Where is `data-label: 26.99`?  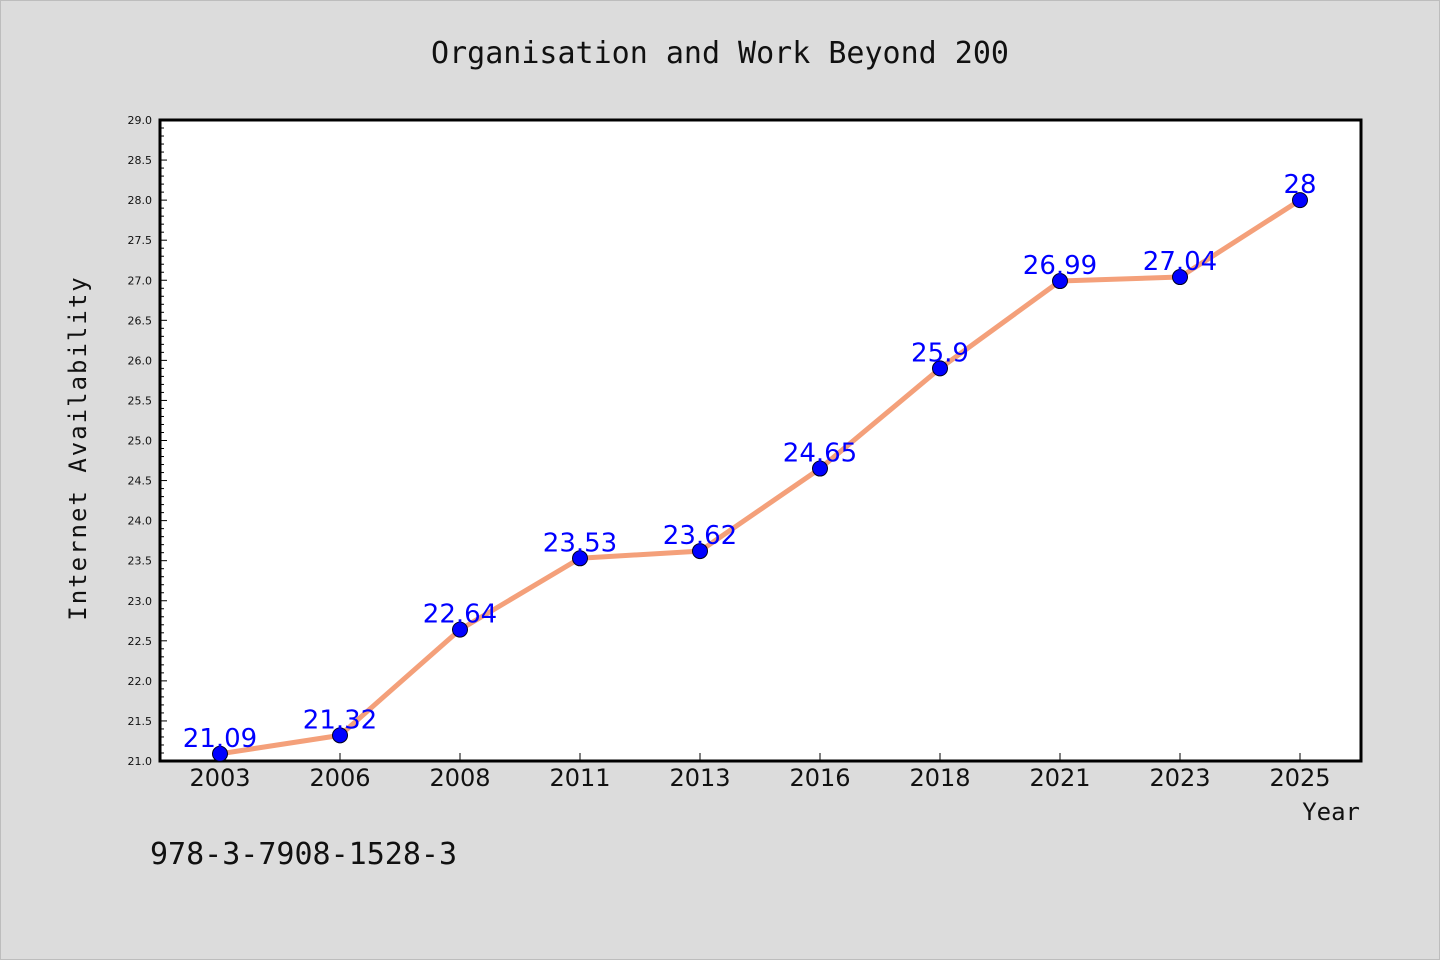 data-label: 26.99 is located at coordinates (1060, 266).